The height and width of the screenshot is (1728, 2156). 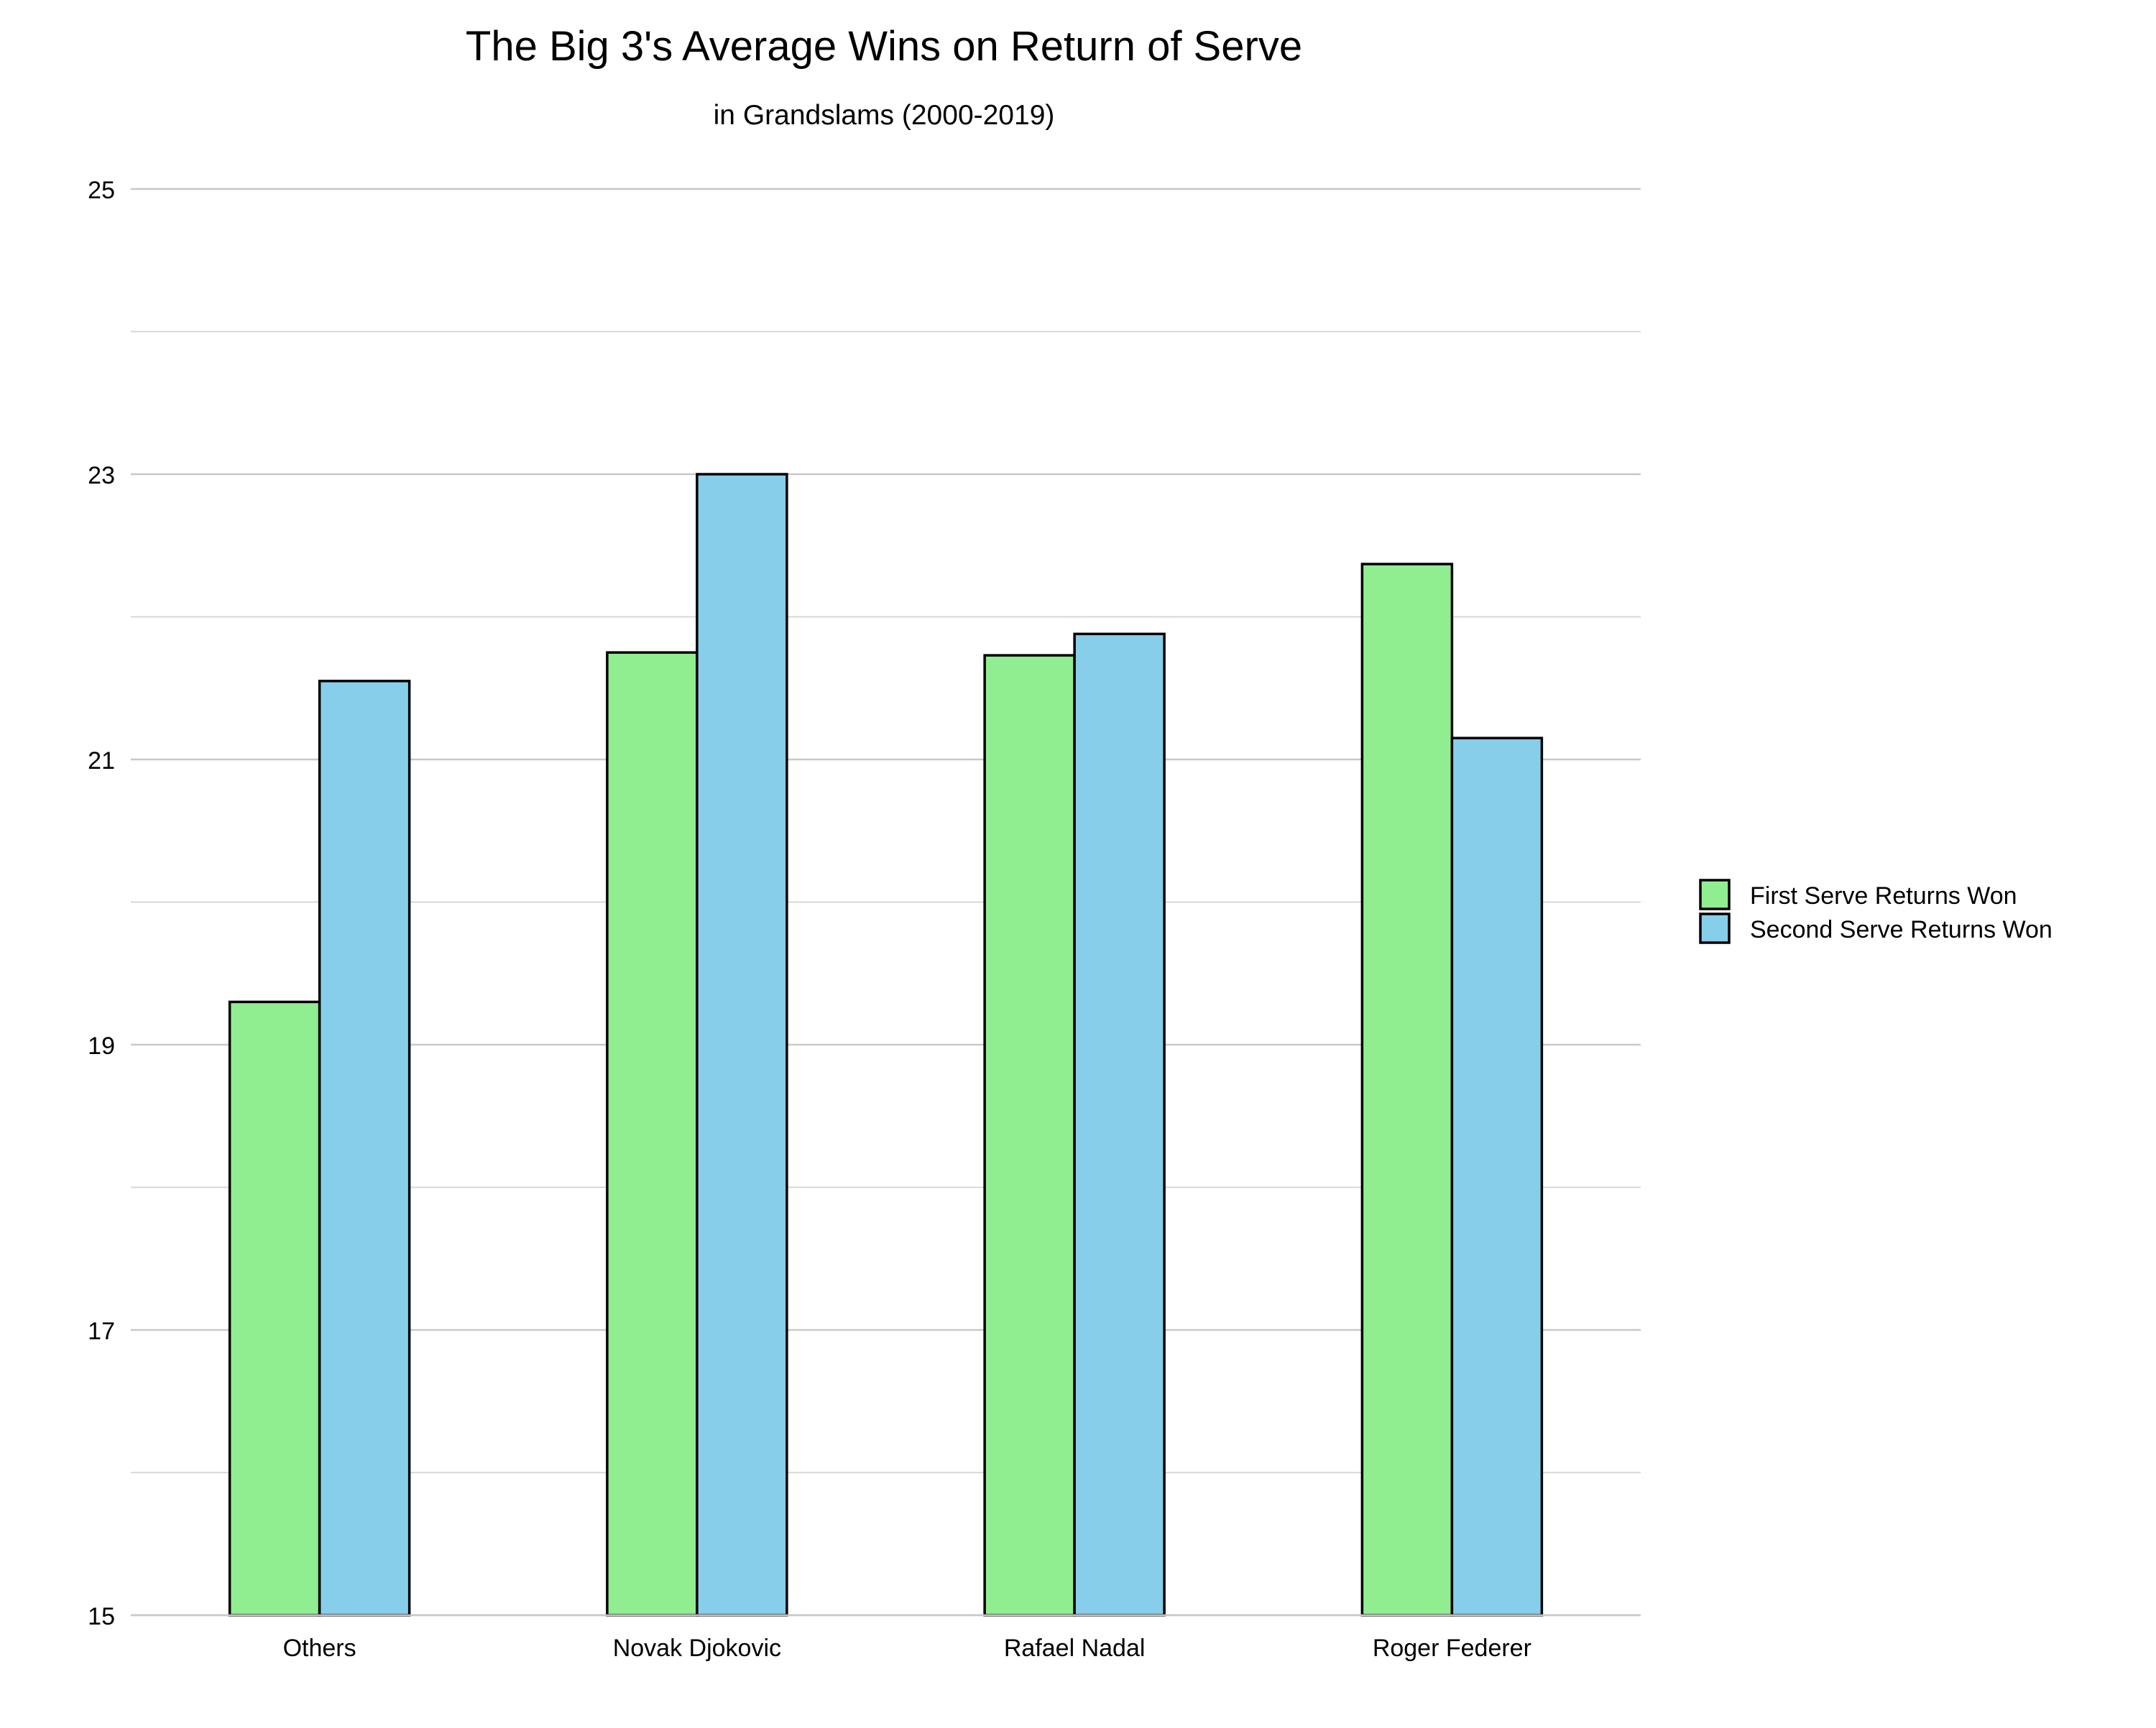 I want to click on x-tick-label: Rafael Nadal, so click(x=1075, y=1649).